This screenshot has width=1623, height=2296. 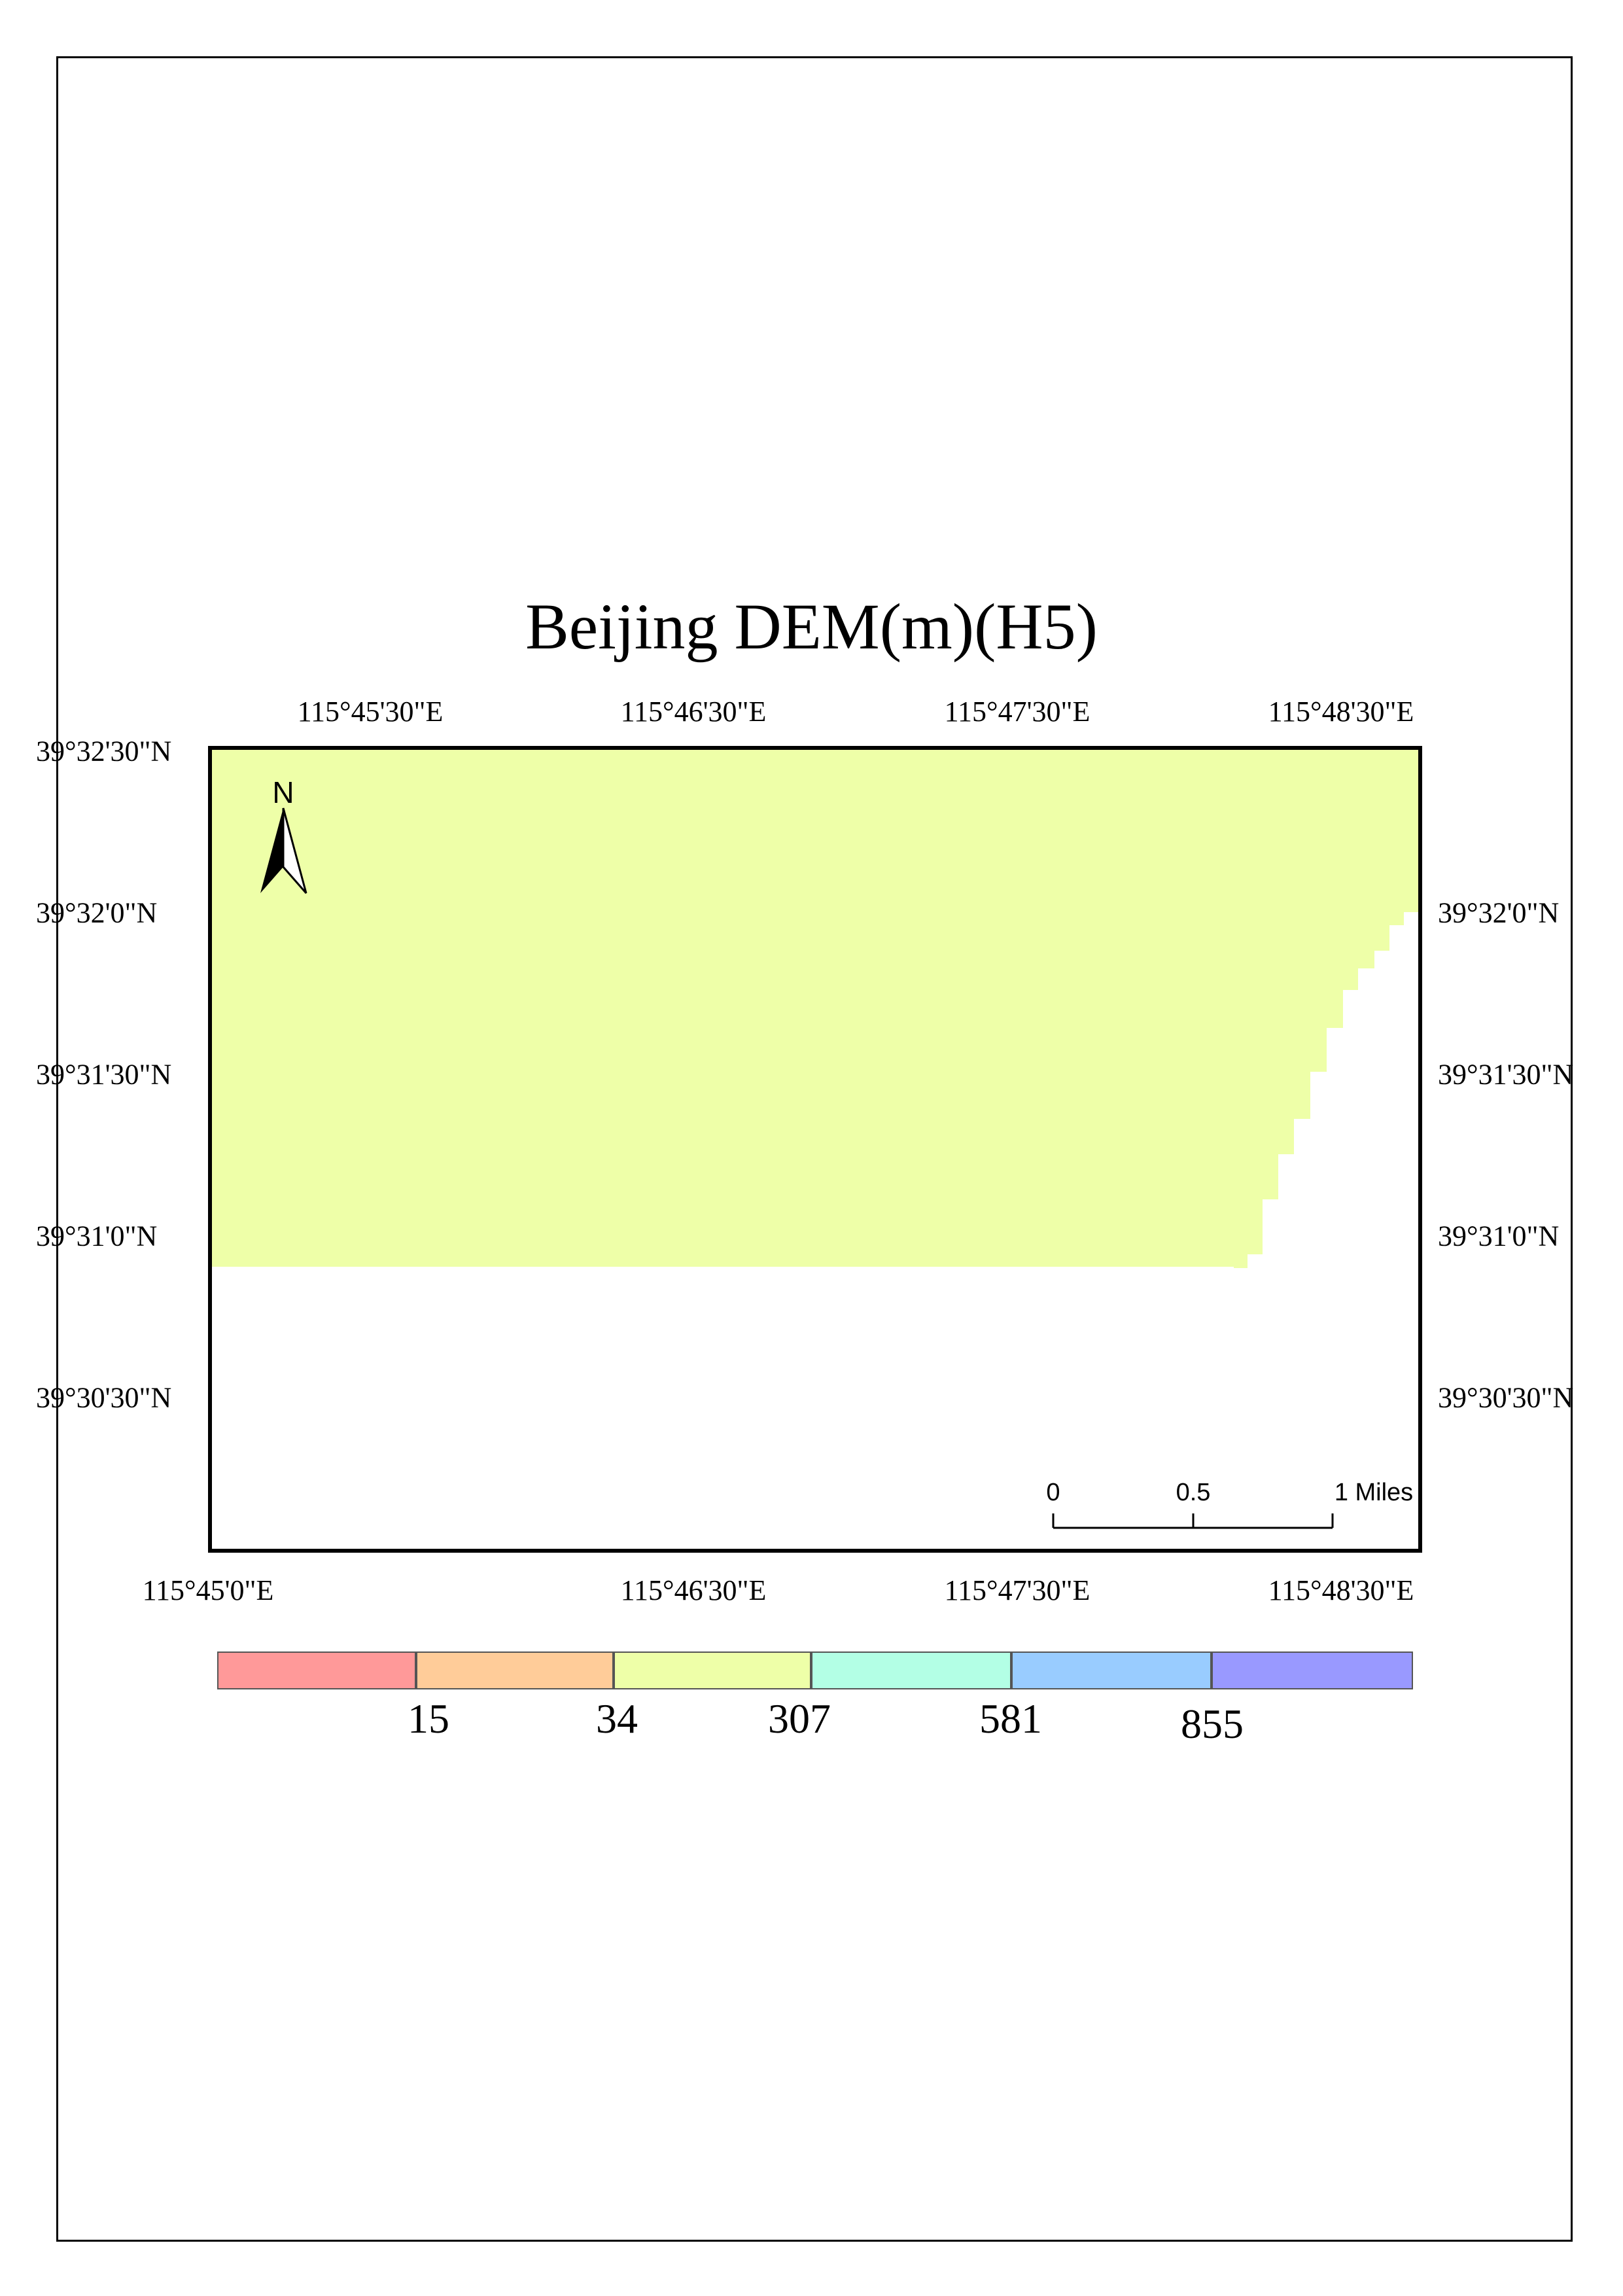 I want to click on left-latitude-label: 39°32'0"N, so click(x=97, y=912).